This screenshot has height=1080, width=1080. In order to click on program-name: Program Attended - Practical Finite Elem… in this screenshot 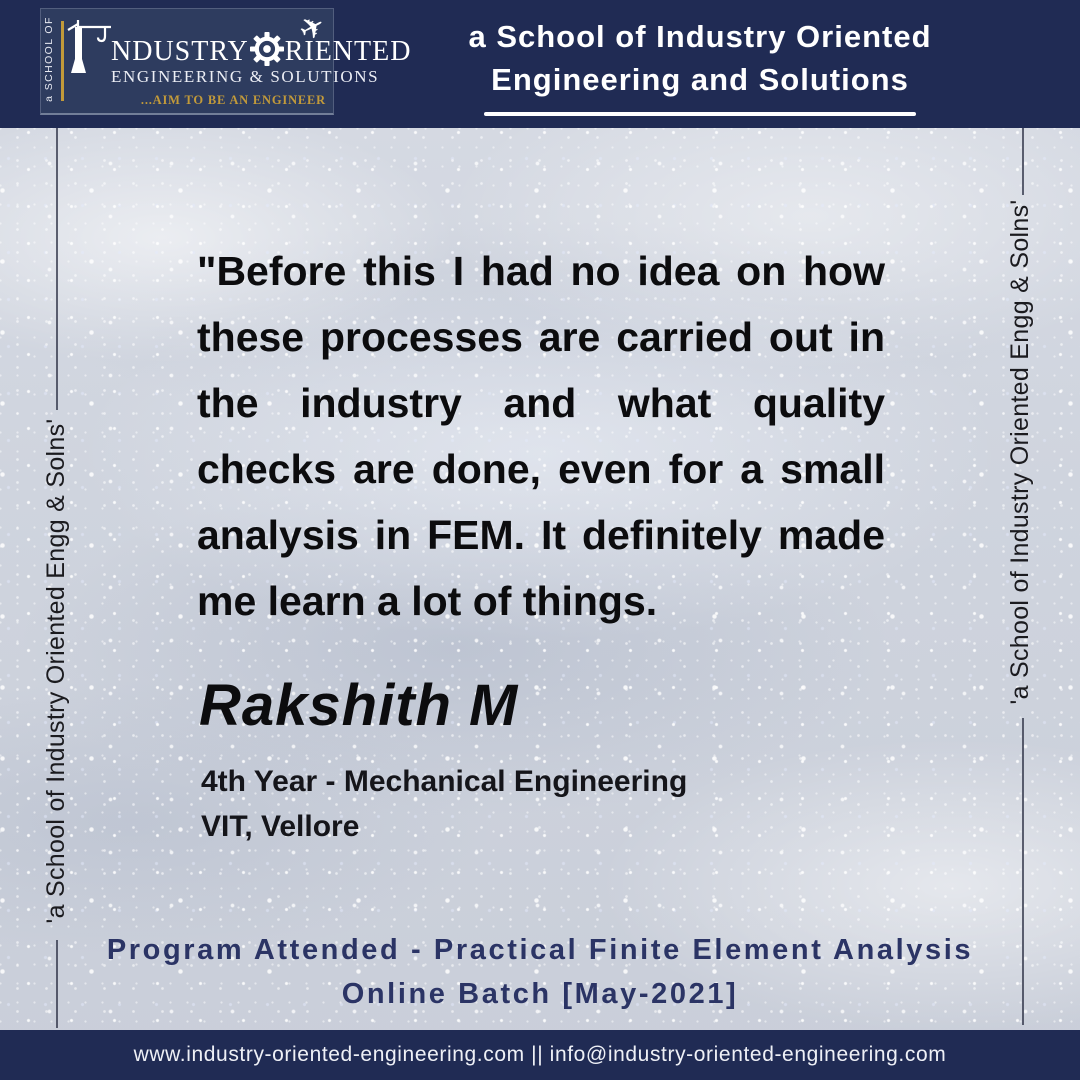, I will do `click(540, 950)`.